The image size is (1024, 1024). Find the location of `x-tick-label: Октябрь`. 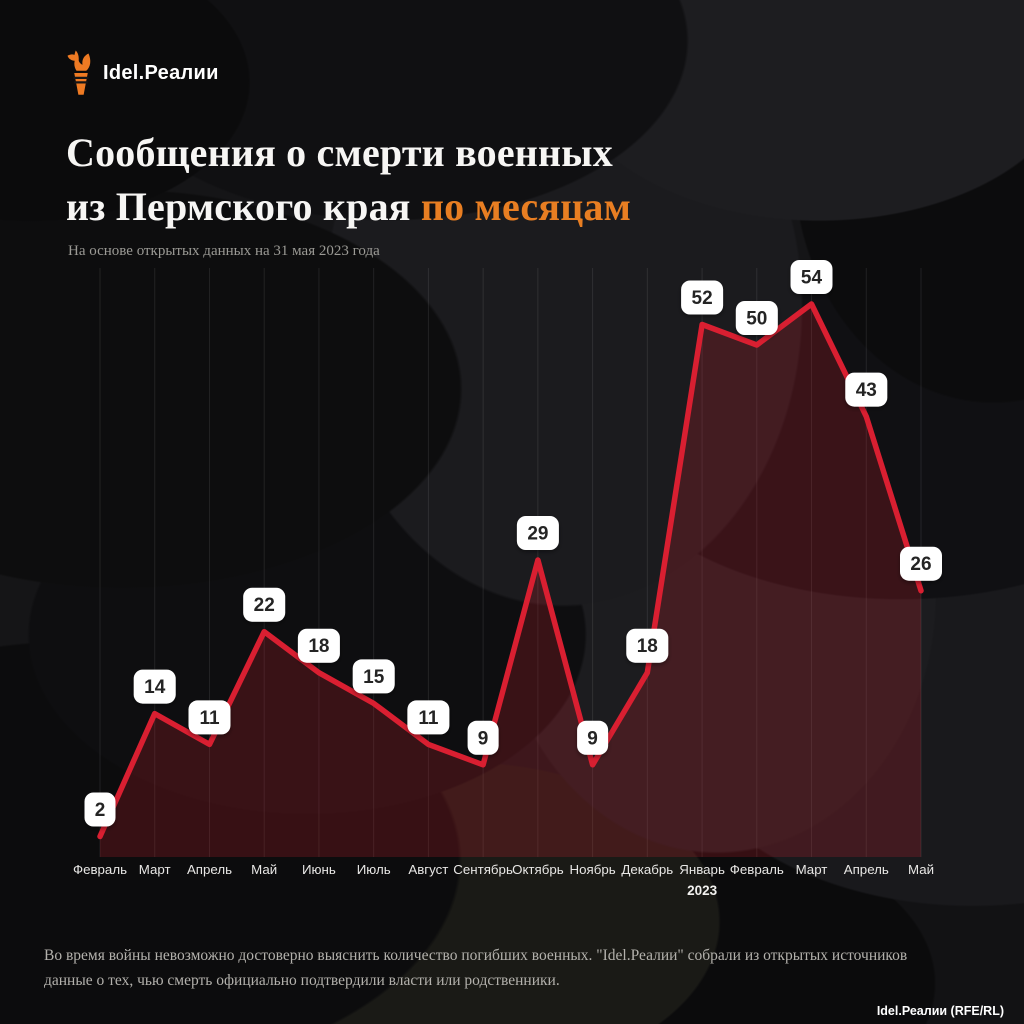

x-tick-label: Октябрь is located at coordinates (538, 869).